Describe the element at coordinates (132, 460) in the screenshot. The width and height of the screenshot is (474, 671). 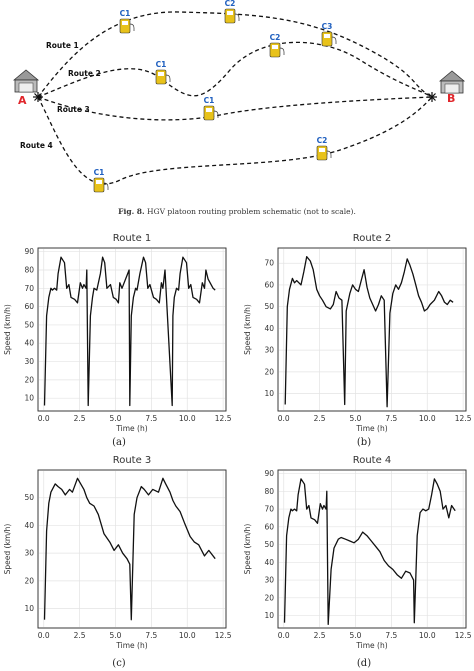
I see `chart-title: Route 3` at that location.